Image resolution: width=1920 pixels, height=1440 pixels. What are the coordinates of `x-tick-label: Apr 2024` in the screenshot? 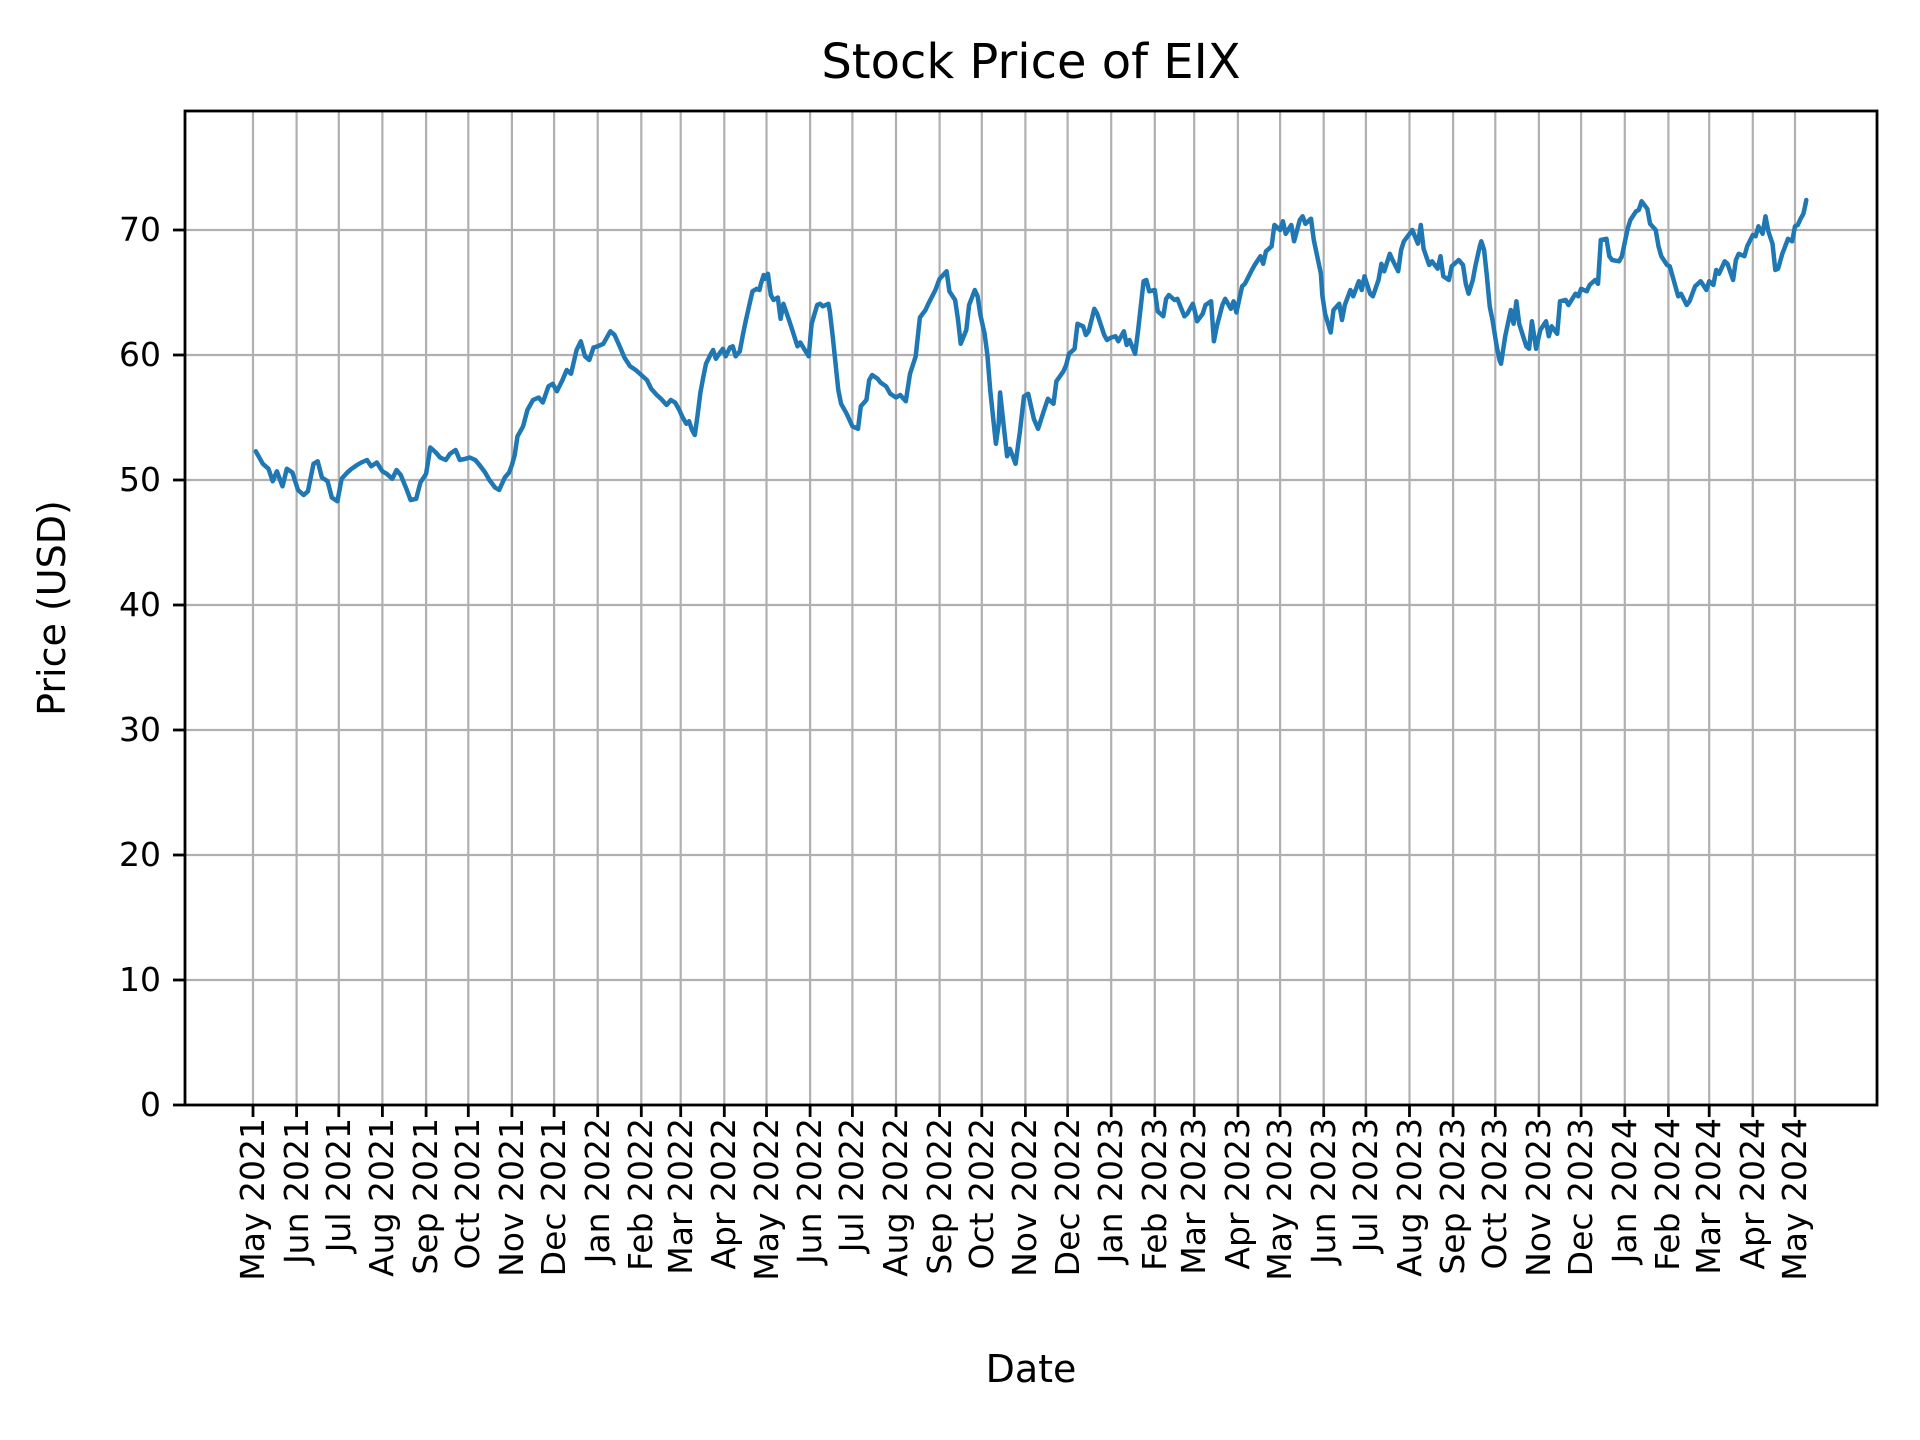 It's located at (1752, 1194).